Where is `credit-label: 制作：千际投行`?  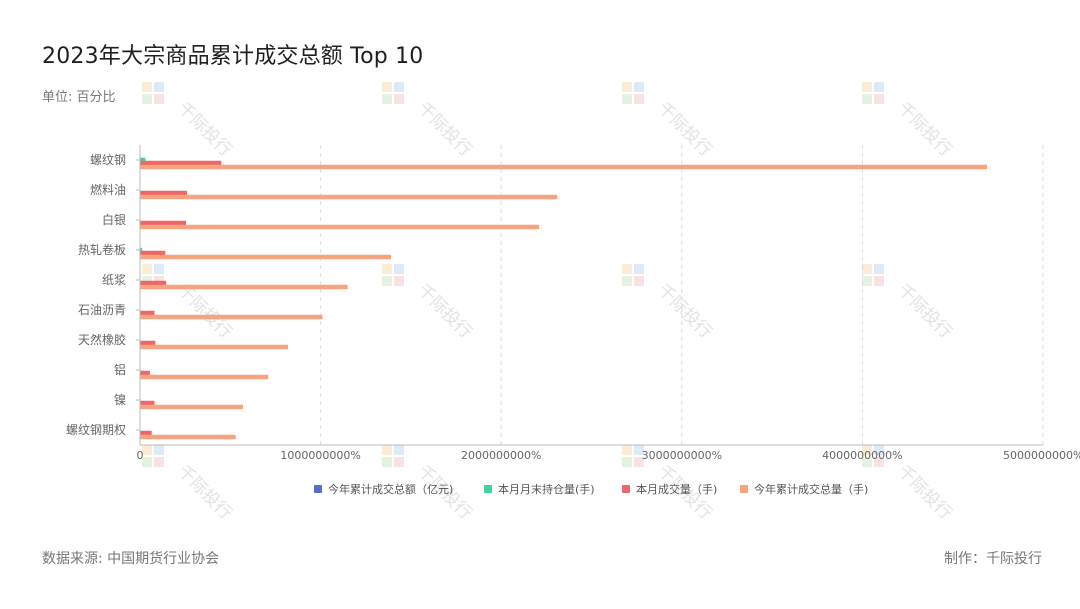 credit-label: 制作：千际投行 is located at coordinates (993, 559).